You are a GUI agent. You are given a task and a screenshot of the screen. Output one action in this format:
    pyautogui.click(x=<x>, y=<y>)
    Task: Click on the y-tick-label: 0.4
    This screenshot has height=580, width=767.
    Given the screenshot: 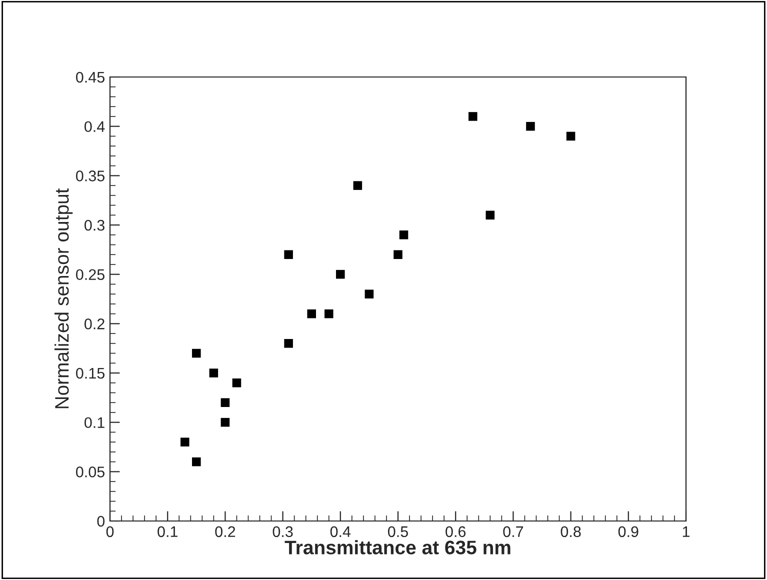 What is the action you would take?
    pyautogui.click(x=94, y=126)
    